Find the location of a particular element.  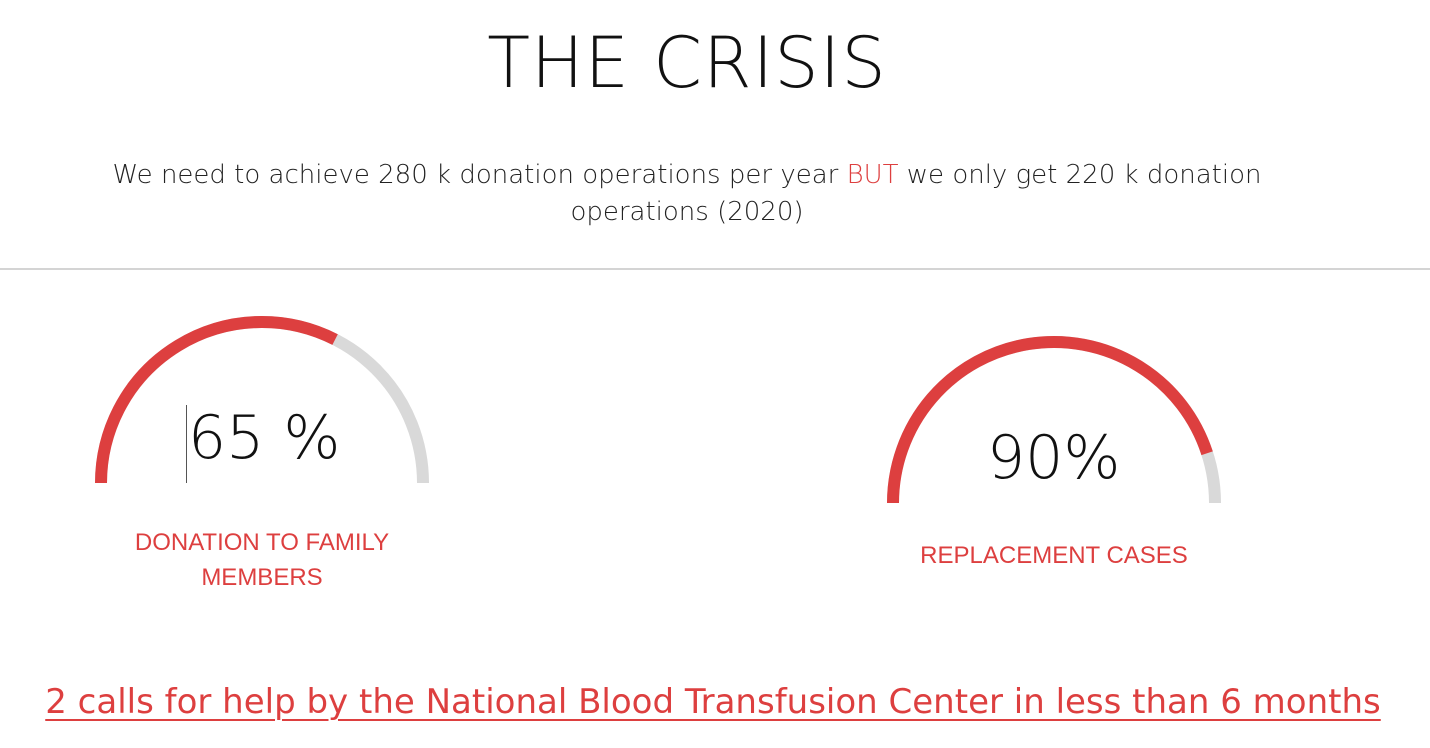

gauge-donation-family: 65 % DONATION TO FAMILY MEMBERS is located at coordinates (265, 465).